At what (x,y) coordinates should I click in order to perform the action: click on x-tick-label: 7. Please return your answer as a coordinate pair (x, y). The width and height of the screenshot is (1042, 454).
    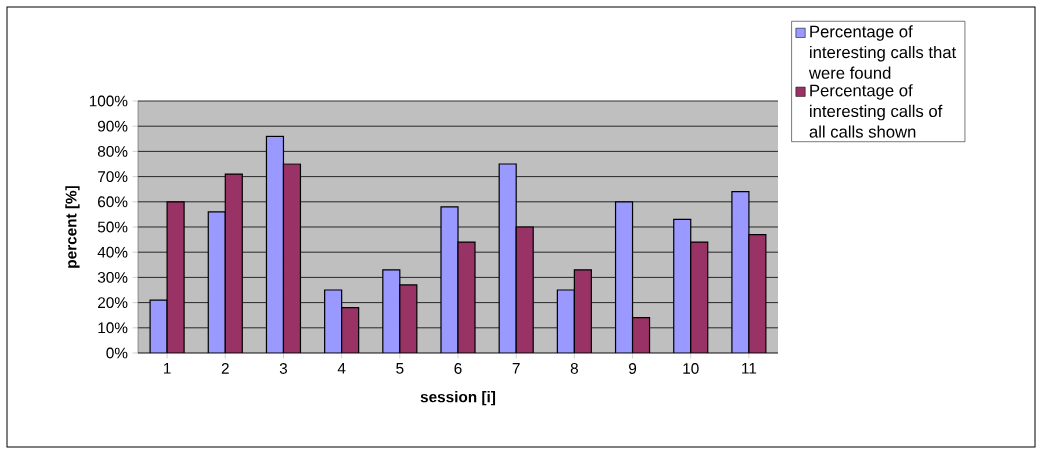
    Looking at the image, I should click on (516, 368).